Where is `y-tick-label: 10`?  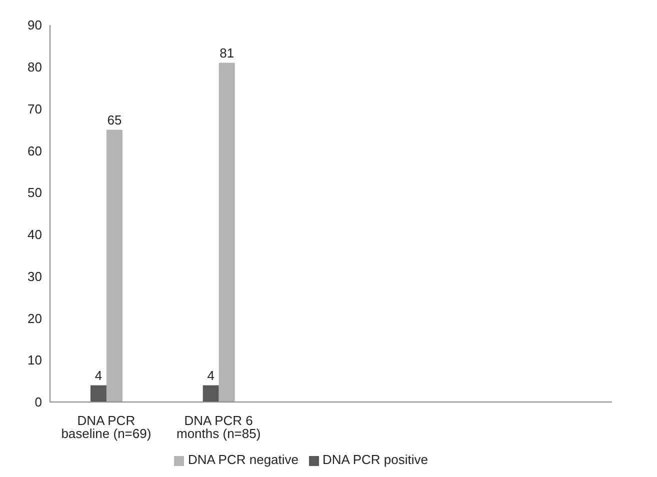
y-tick-label: 10 is located at coordinates (35, 360).